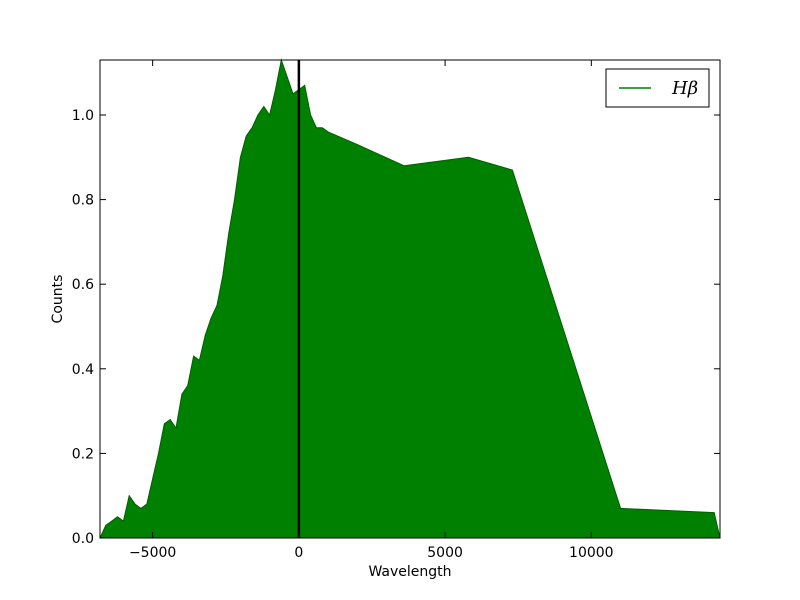 The image size is (800, 600). I want to click on x-tick-label: 10000, so click(591, 553).